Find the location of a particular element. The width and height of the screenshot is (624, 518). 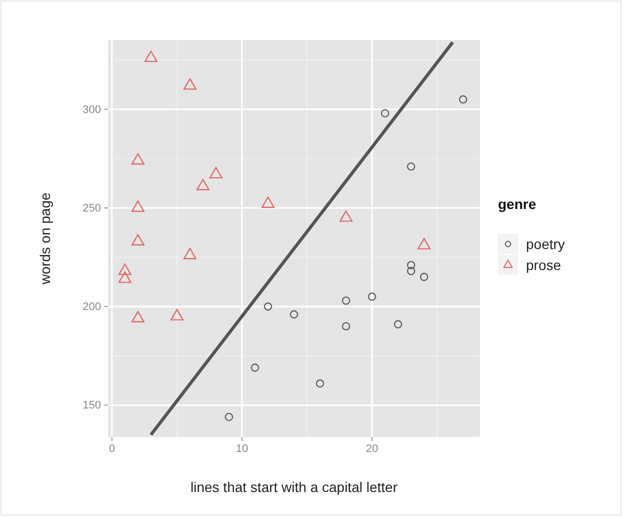

legend-title: genre is located at coordinates (517, 204).